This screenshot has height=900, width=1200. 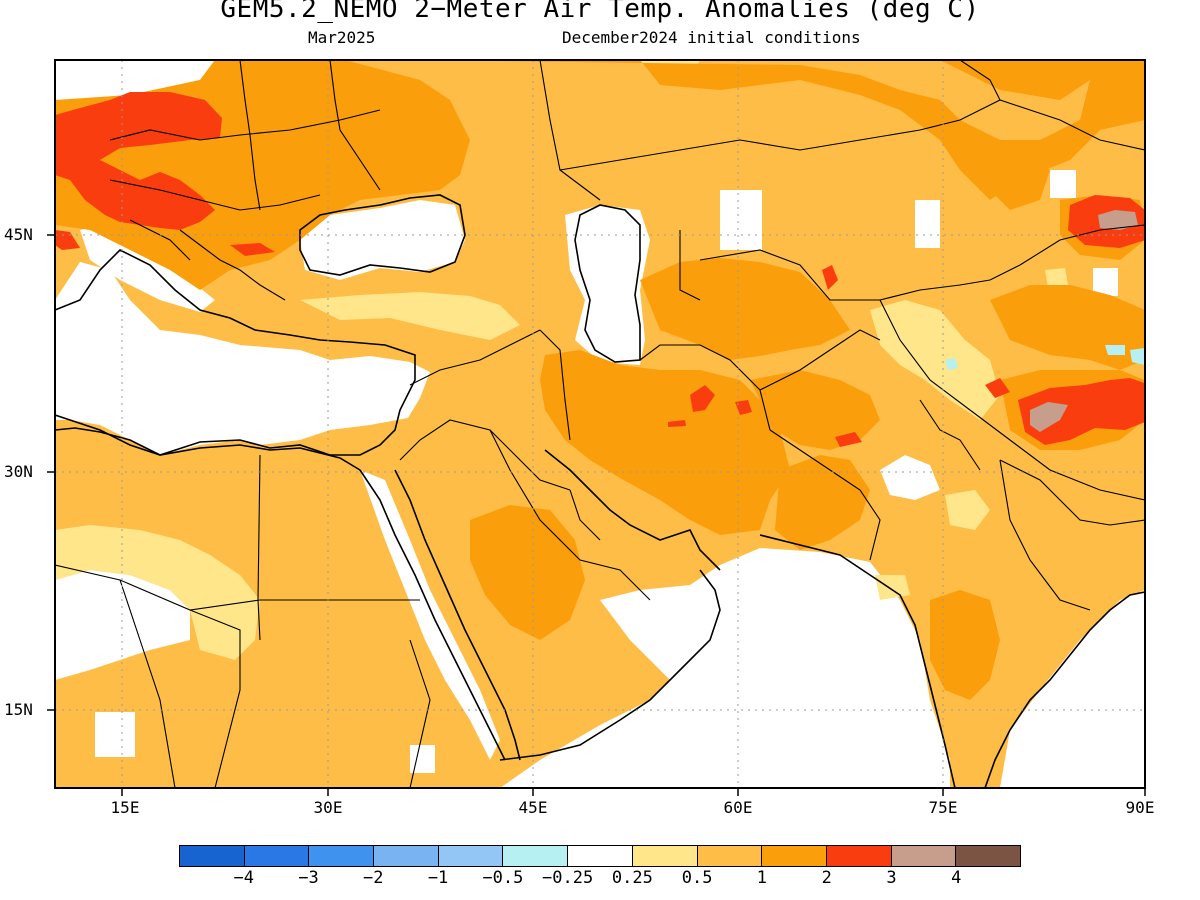 What do you see at coordinates (1137, 356) in the screenshot?
I see `cool-anomaly-spot-b` at bounding box center [1137, 356].